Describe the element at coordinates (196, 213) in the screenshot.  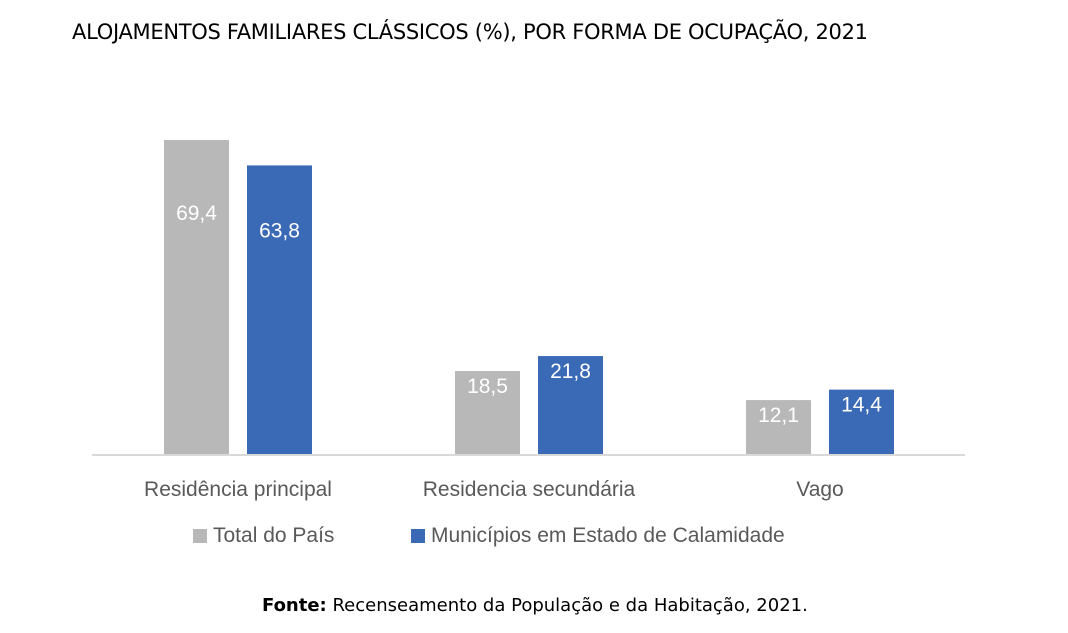
I see `data-label: 69,4` at that location.